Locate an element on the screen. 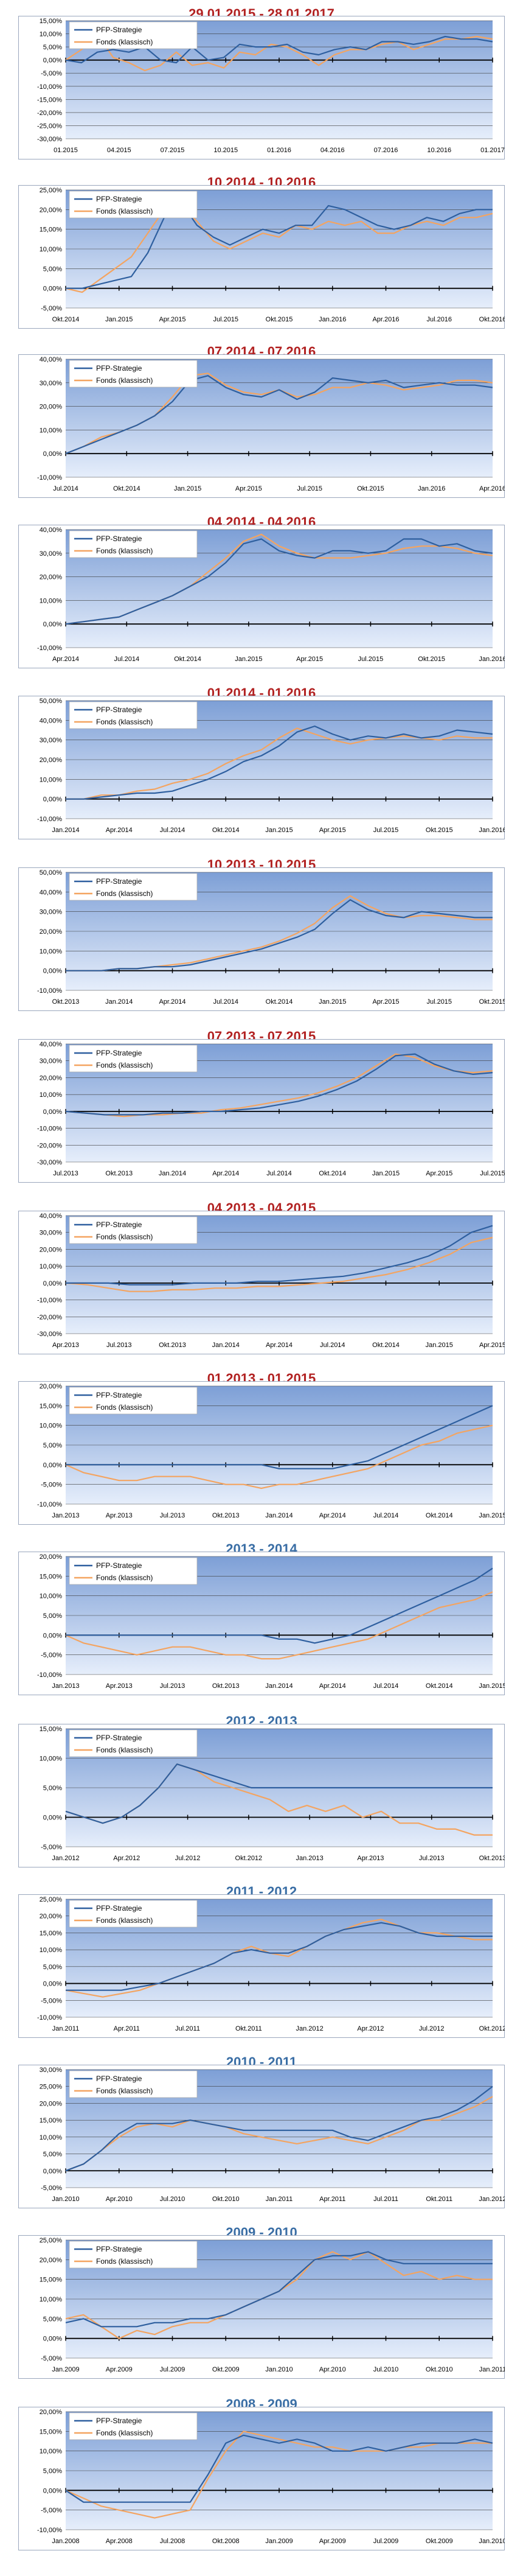 This screenshot has height=2576, width=523. x-tick-label: Okt.2011 is located at coordinates (249, 2028).